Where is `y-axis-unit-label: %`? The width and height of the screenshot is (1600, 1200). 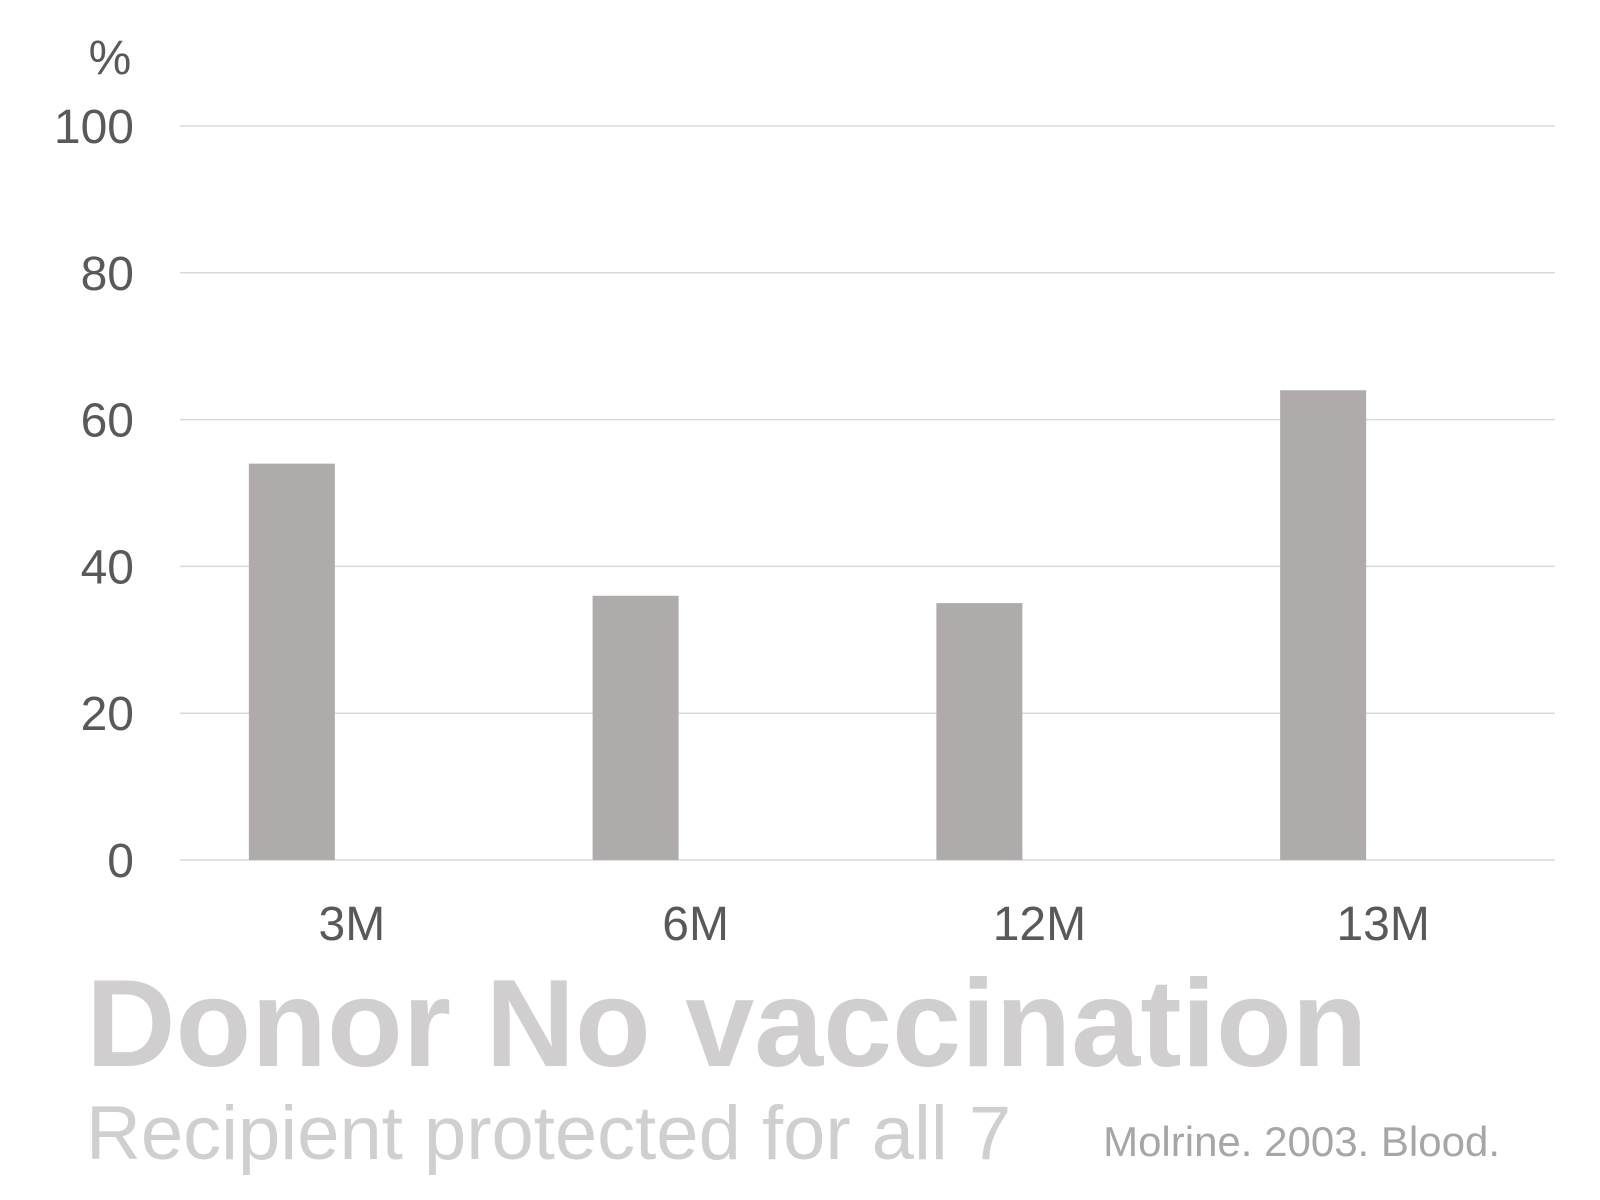
y-axis-unit-label: % is located at coordinates (110, 58).